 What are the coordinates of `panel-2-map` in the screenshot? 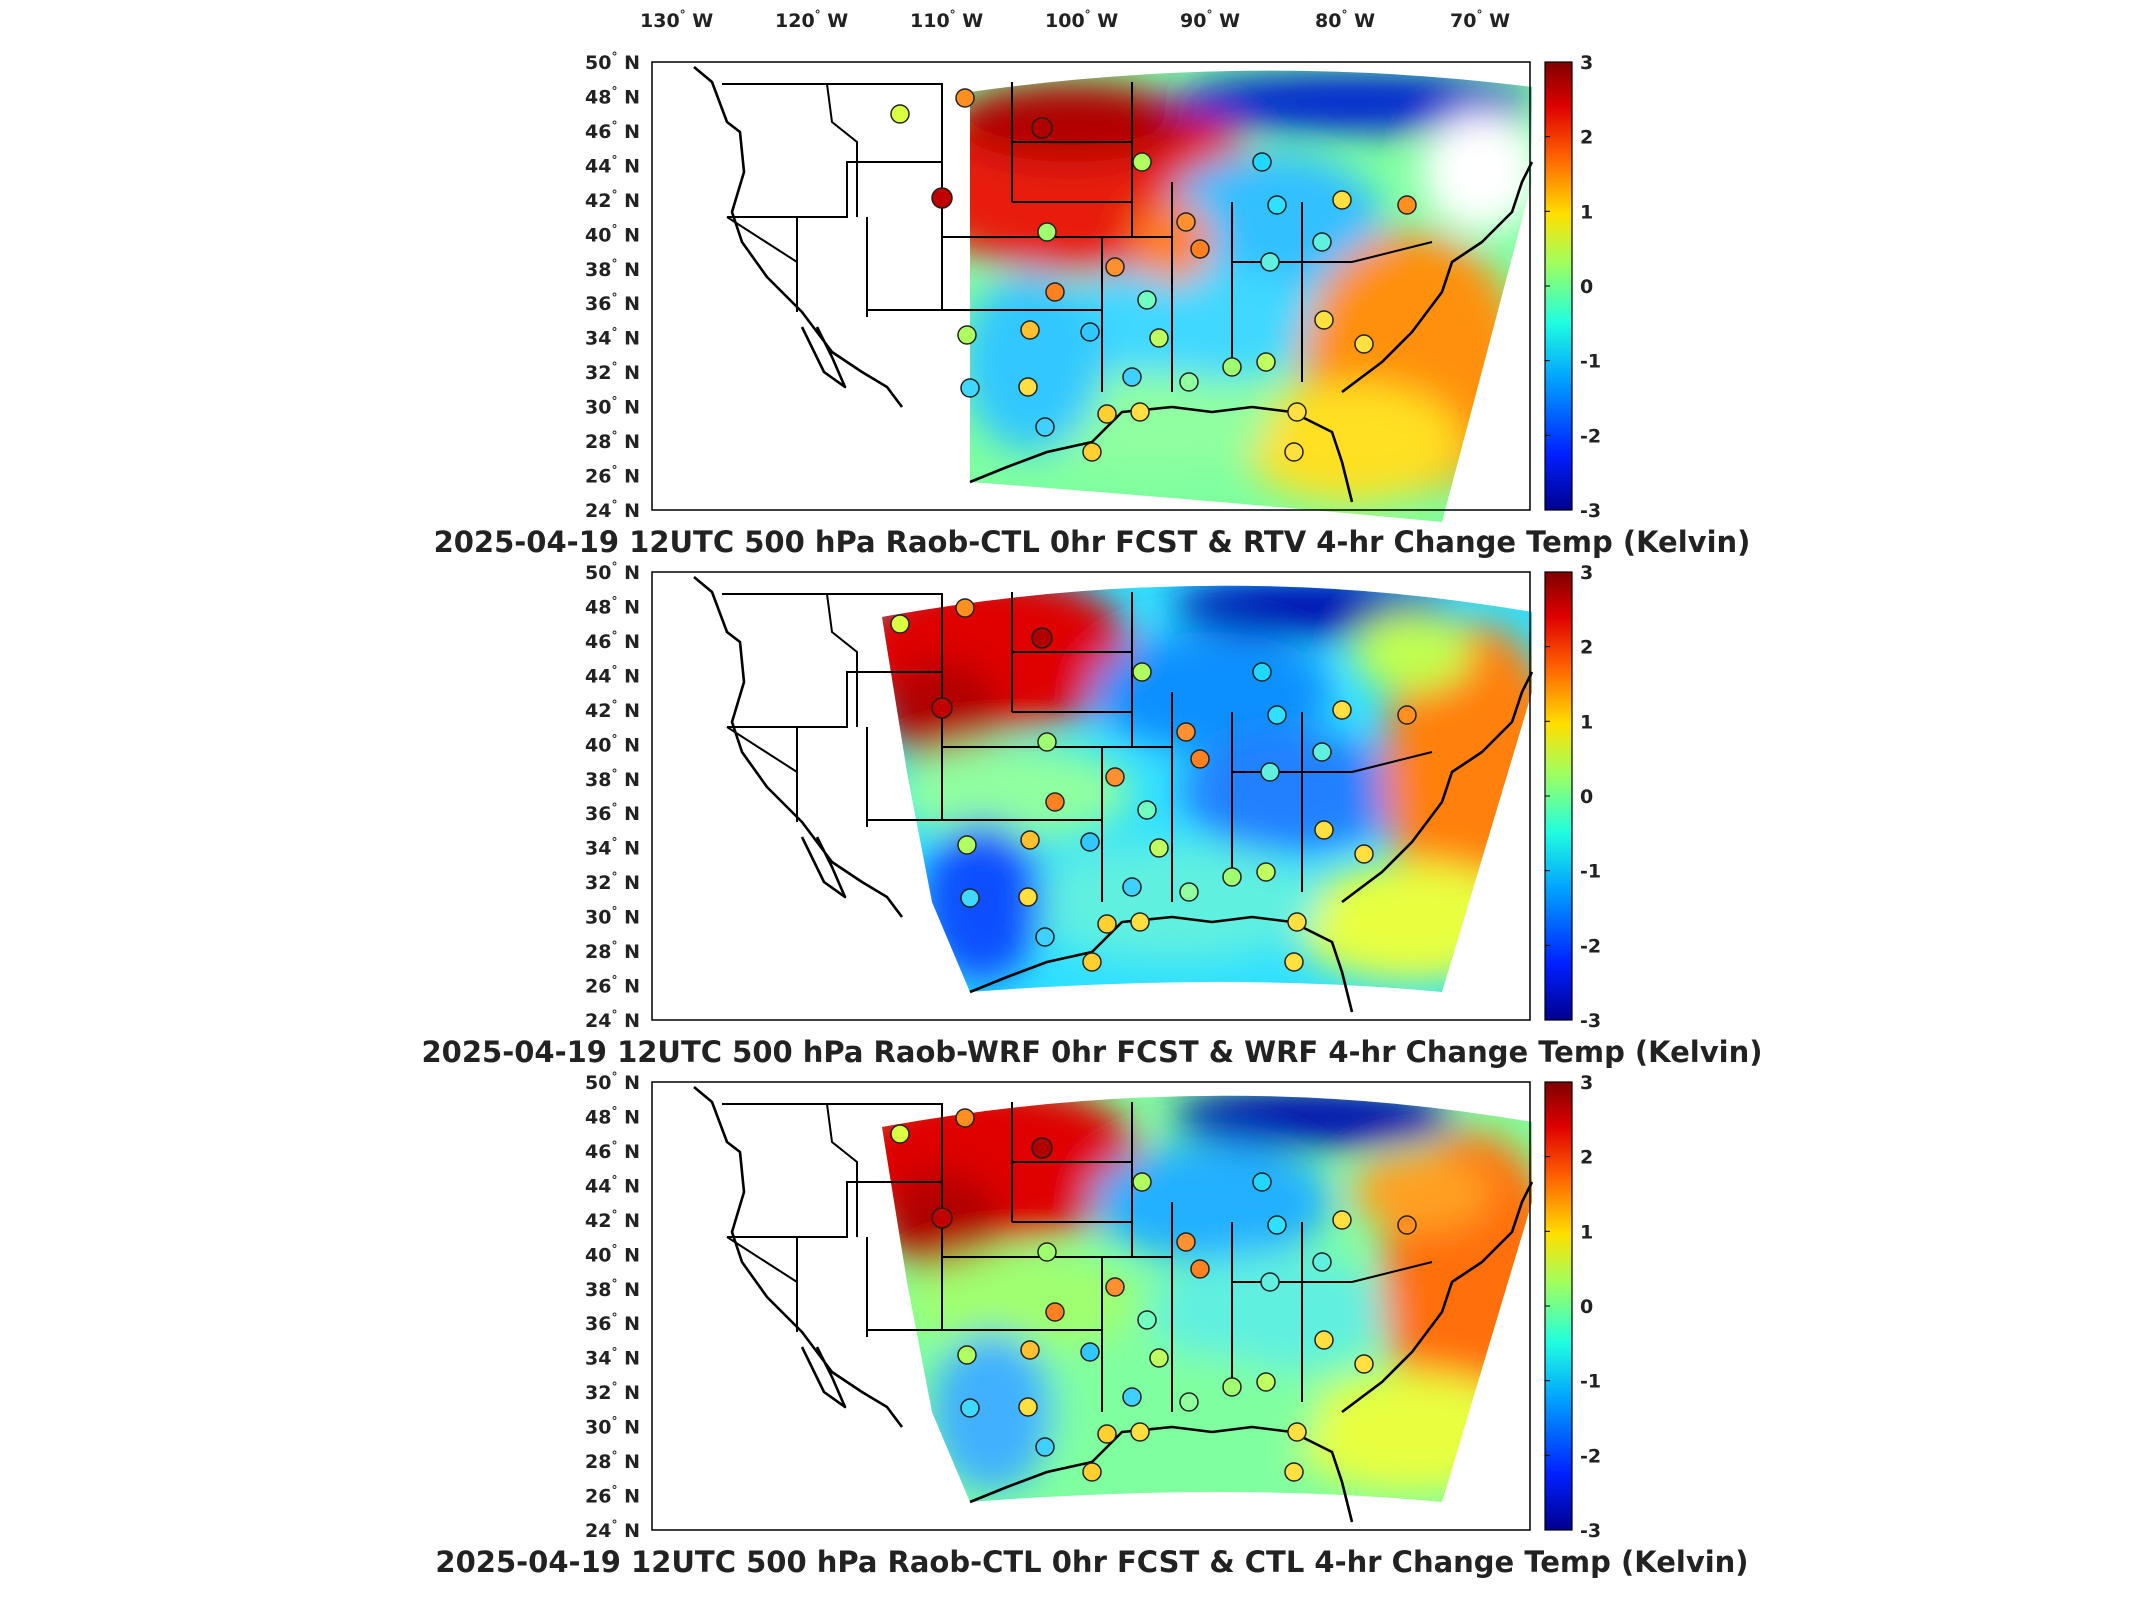 It's located at (1092, 796).